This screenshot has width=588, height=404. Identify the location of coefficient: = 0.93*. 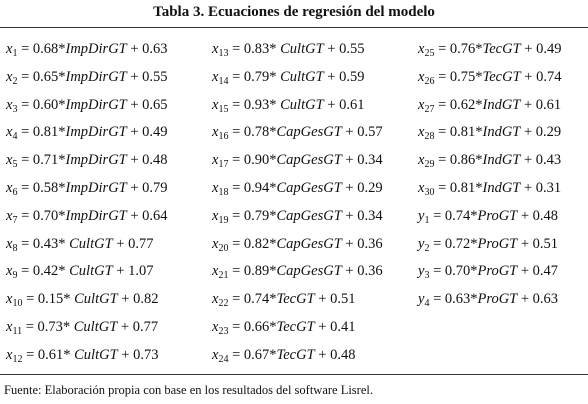
(254, 104).